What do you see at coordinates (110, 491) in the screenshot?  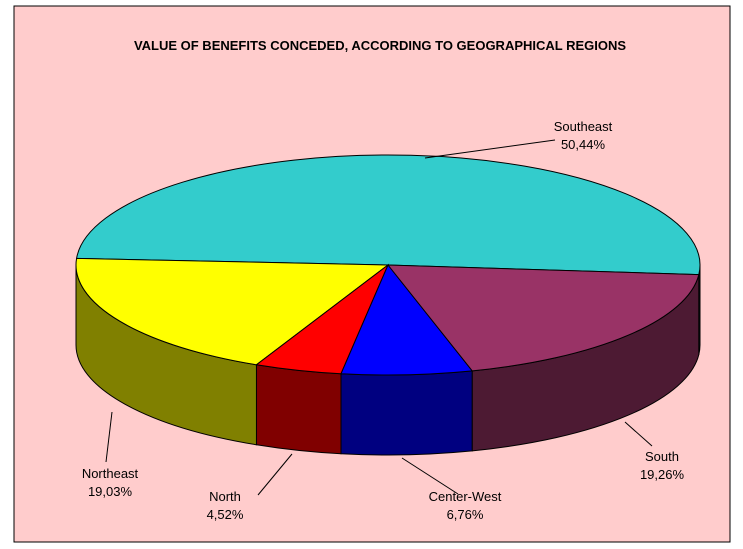 I see `value-label: 19,03%` at bounding box center [110, 491].